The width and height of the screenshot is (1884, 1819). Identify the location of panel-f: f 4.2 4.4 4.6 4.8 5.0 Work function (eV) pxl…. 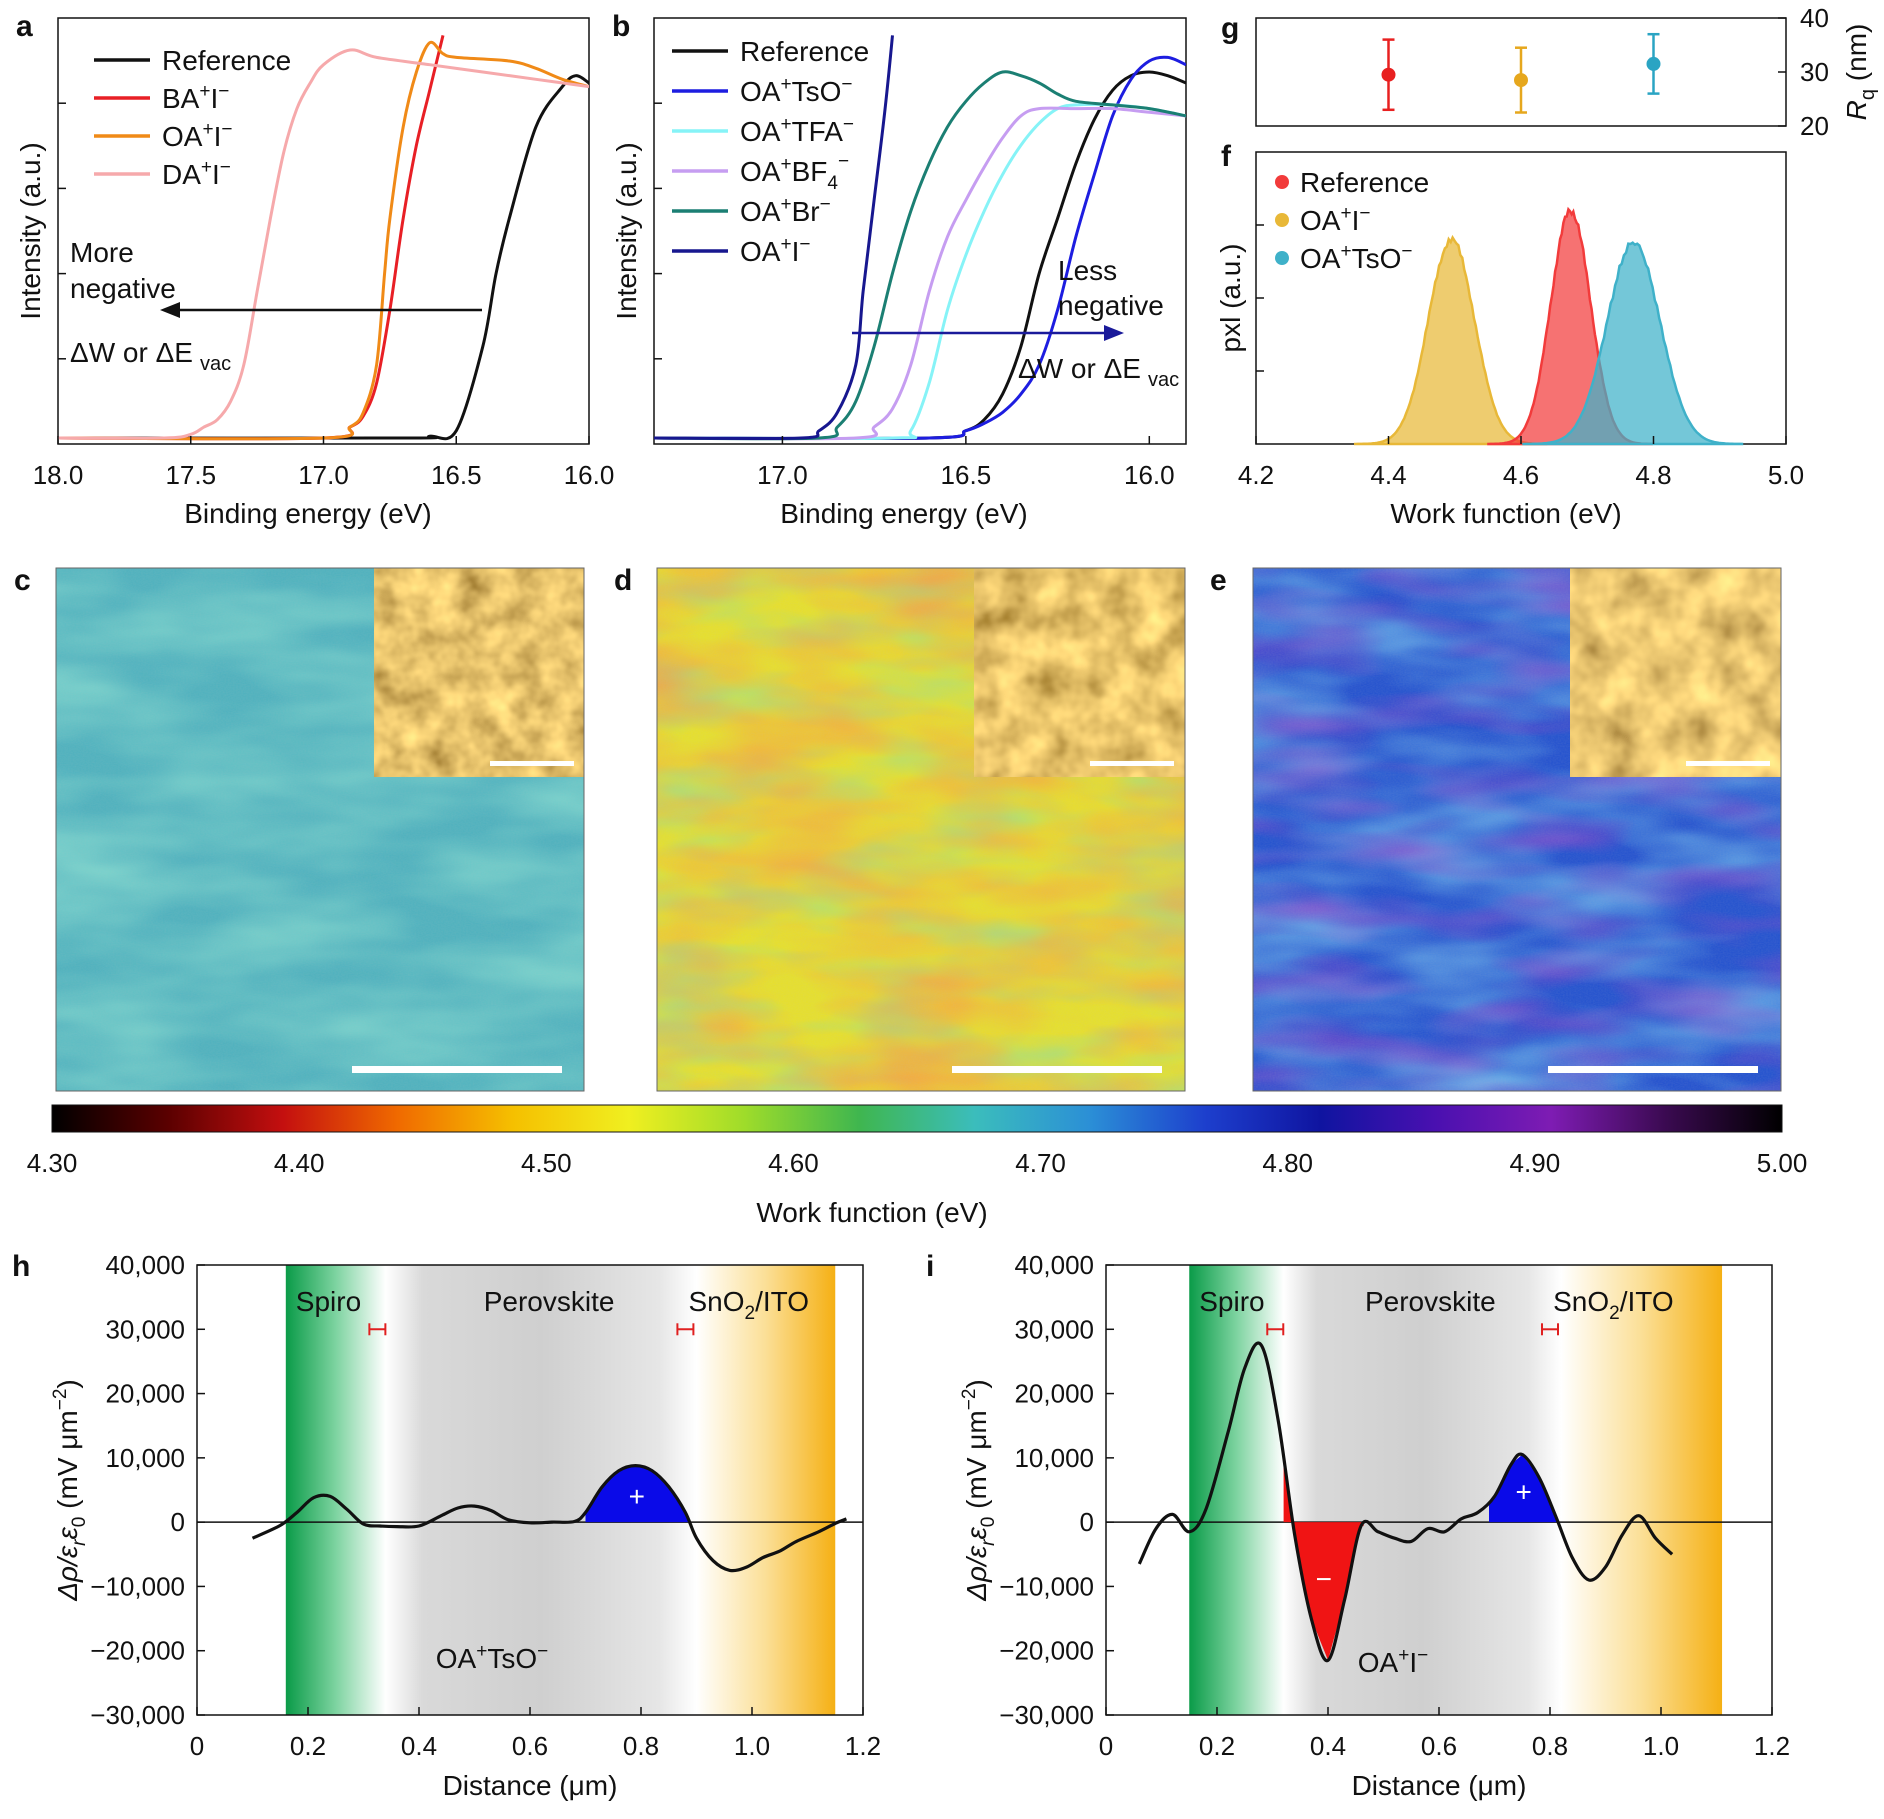
(1509, 334).